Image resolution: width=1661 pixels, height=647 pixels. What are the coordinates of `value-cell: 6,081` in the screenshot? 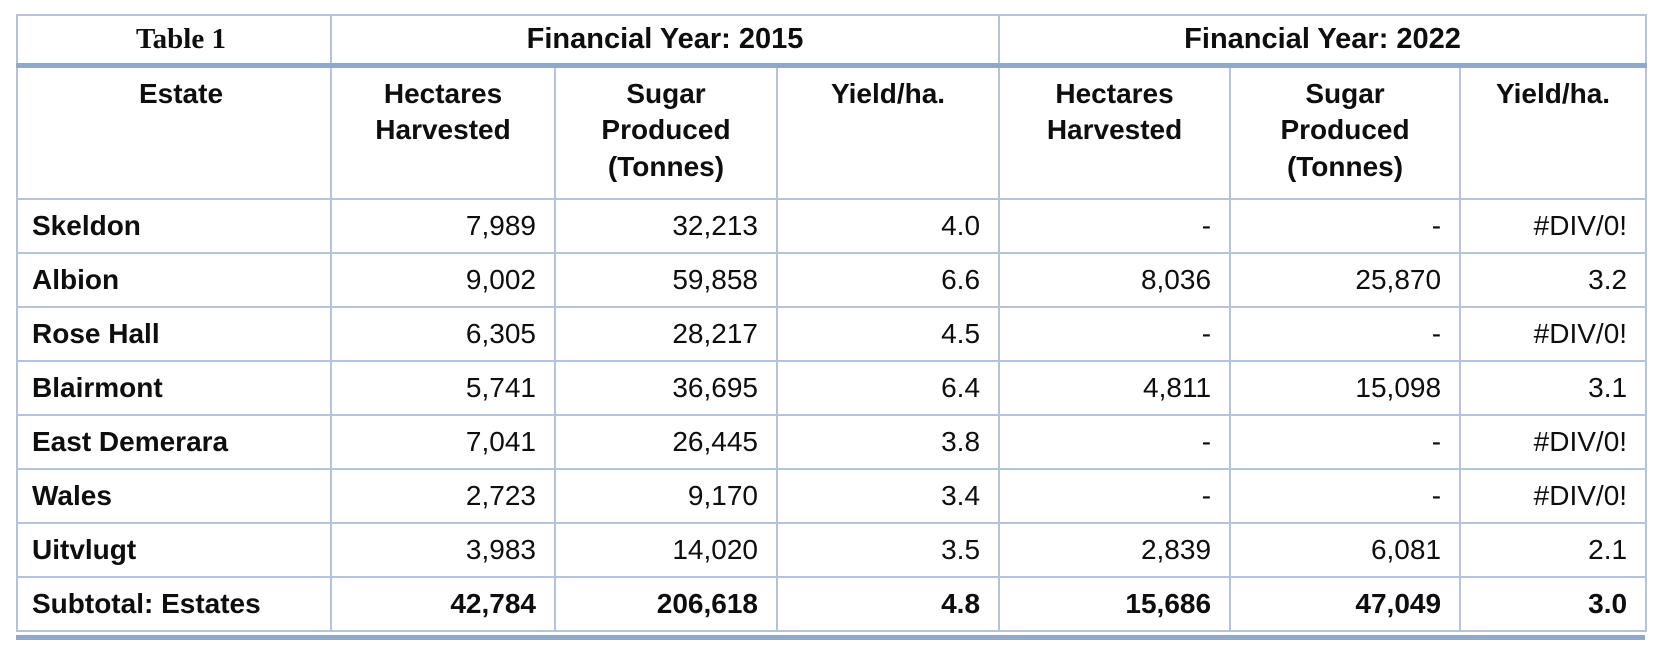 It's located at (1345, 550).